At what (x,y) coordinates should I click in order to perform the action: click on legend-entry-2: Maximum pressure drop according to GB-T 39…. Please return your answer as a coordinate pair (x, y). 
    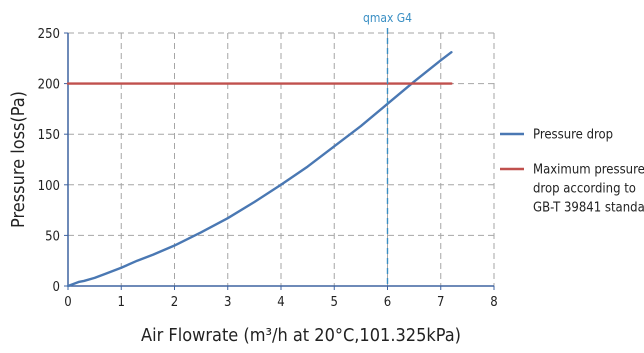
    Looking at the image, I should click on (588, 189).